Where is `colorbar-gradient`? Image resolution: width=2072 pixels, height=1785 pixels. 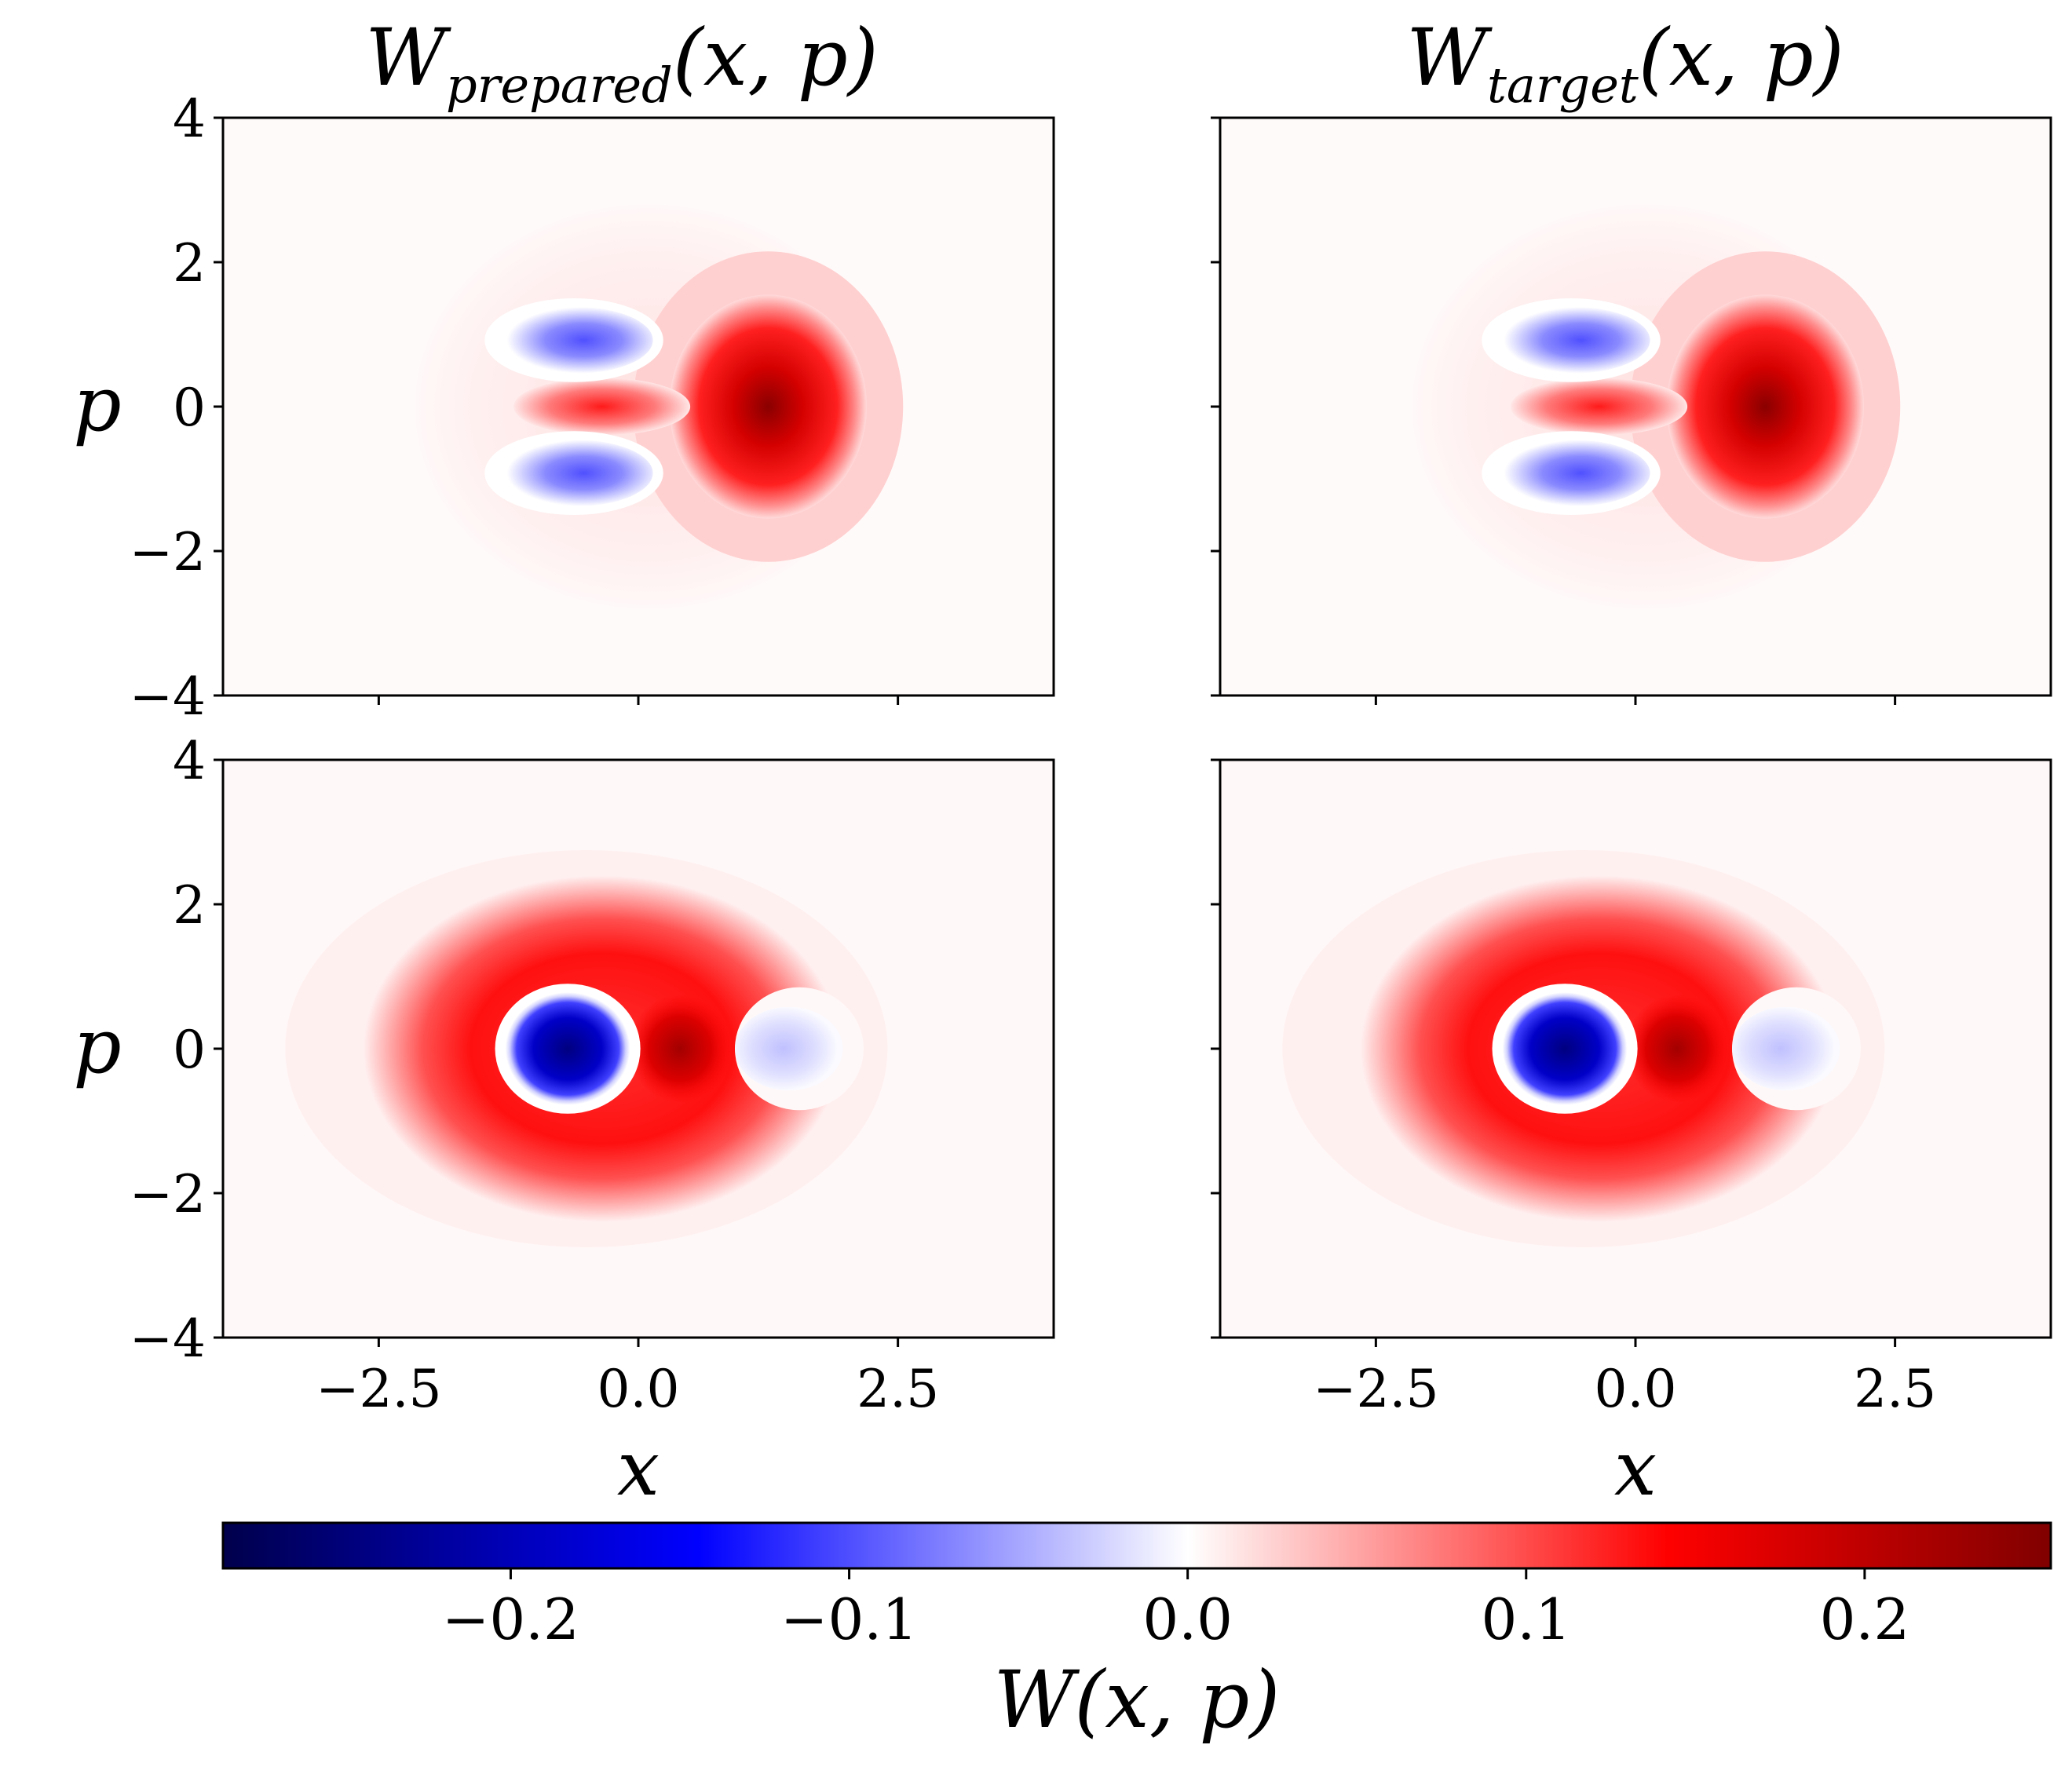 colorbar-gradient is located at coordinates (1136, 1545).